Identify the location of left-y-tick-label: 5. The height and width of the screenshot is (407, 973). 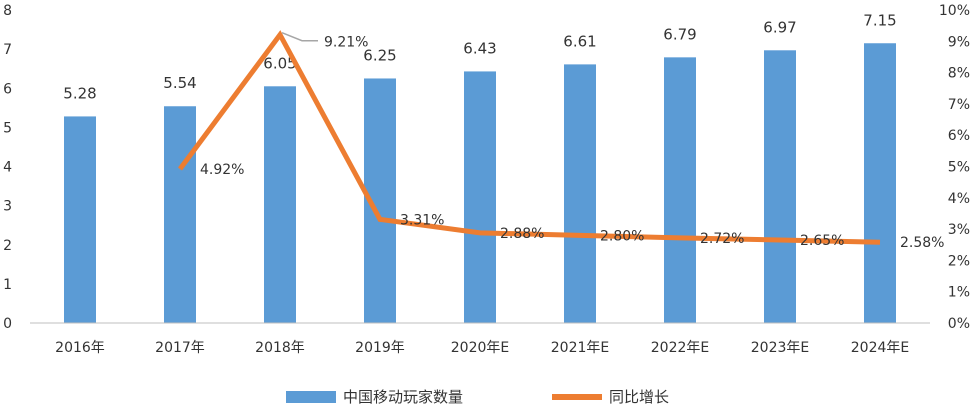
(7, 128).